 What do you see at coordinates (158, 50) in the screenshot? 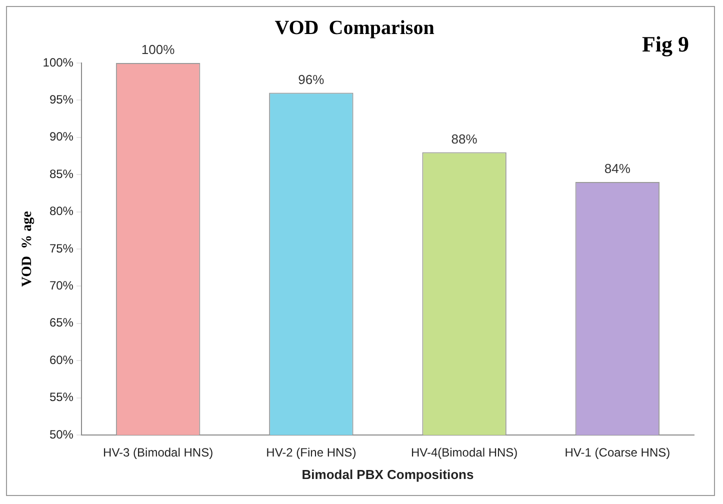
I see `data-label: 100%` at bounding box center [158, 50].